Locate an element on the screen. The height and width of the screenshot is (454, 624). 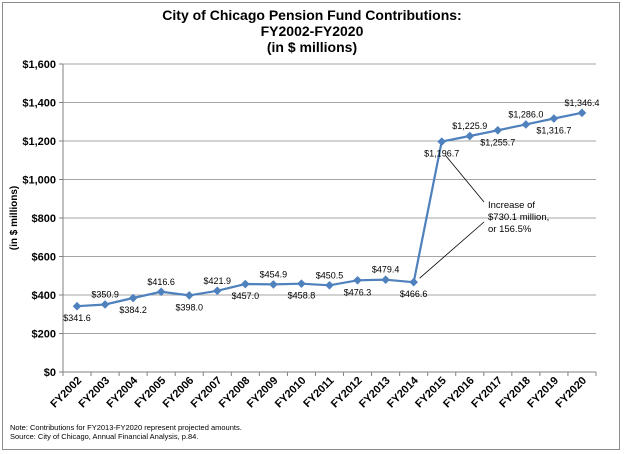
y-axis-label: (in $ millions) is located at coordinates (14, 218).